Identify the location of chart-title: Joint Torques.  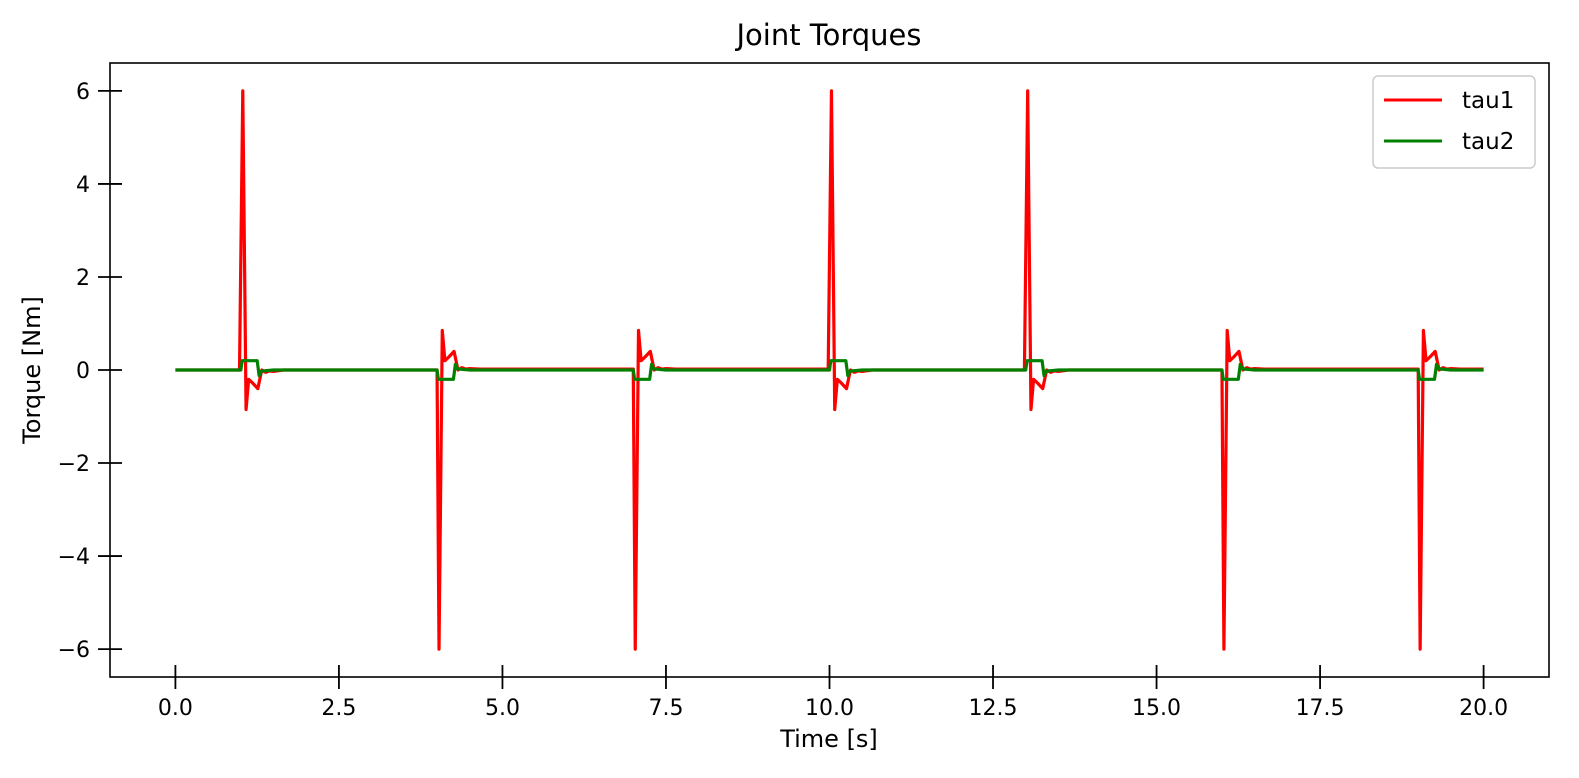
(827, 35).